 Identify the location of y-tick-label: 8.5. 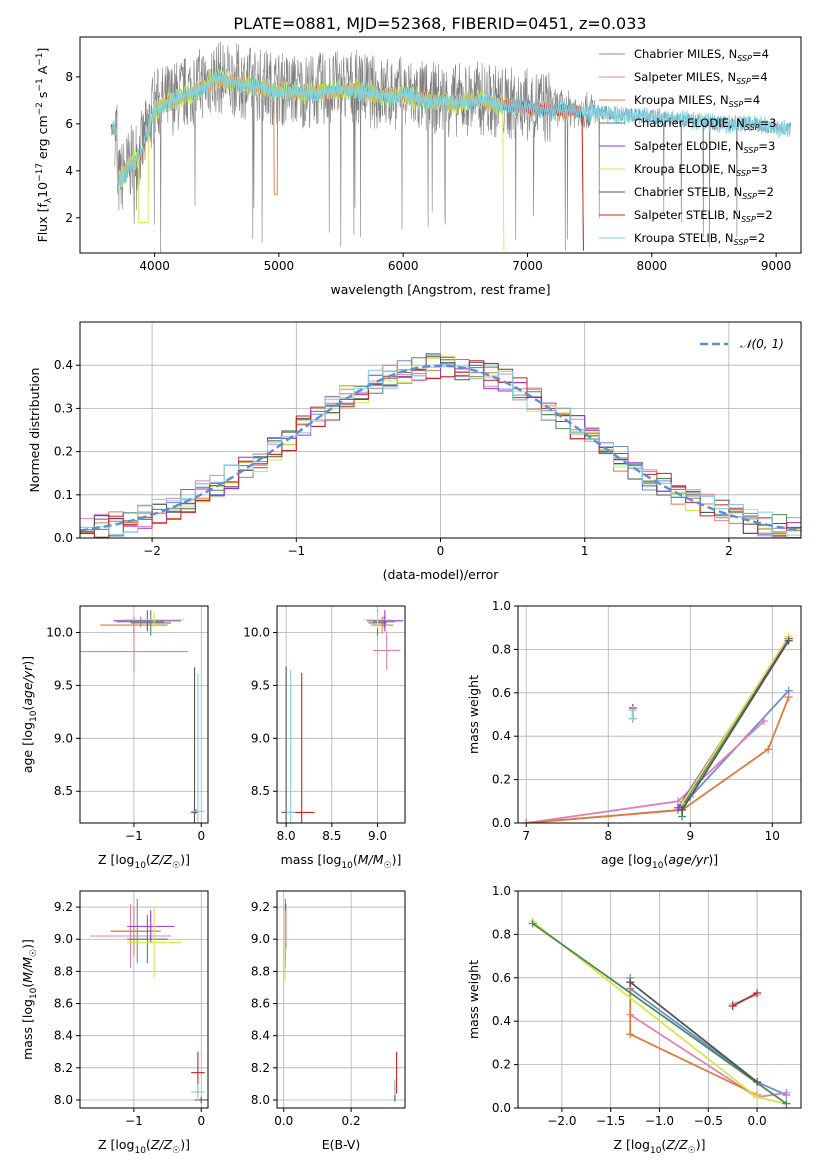
(63, 791).